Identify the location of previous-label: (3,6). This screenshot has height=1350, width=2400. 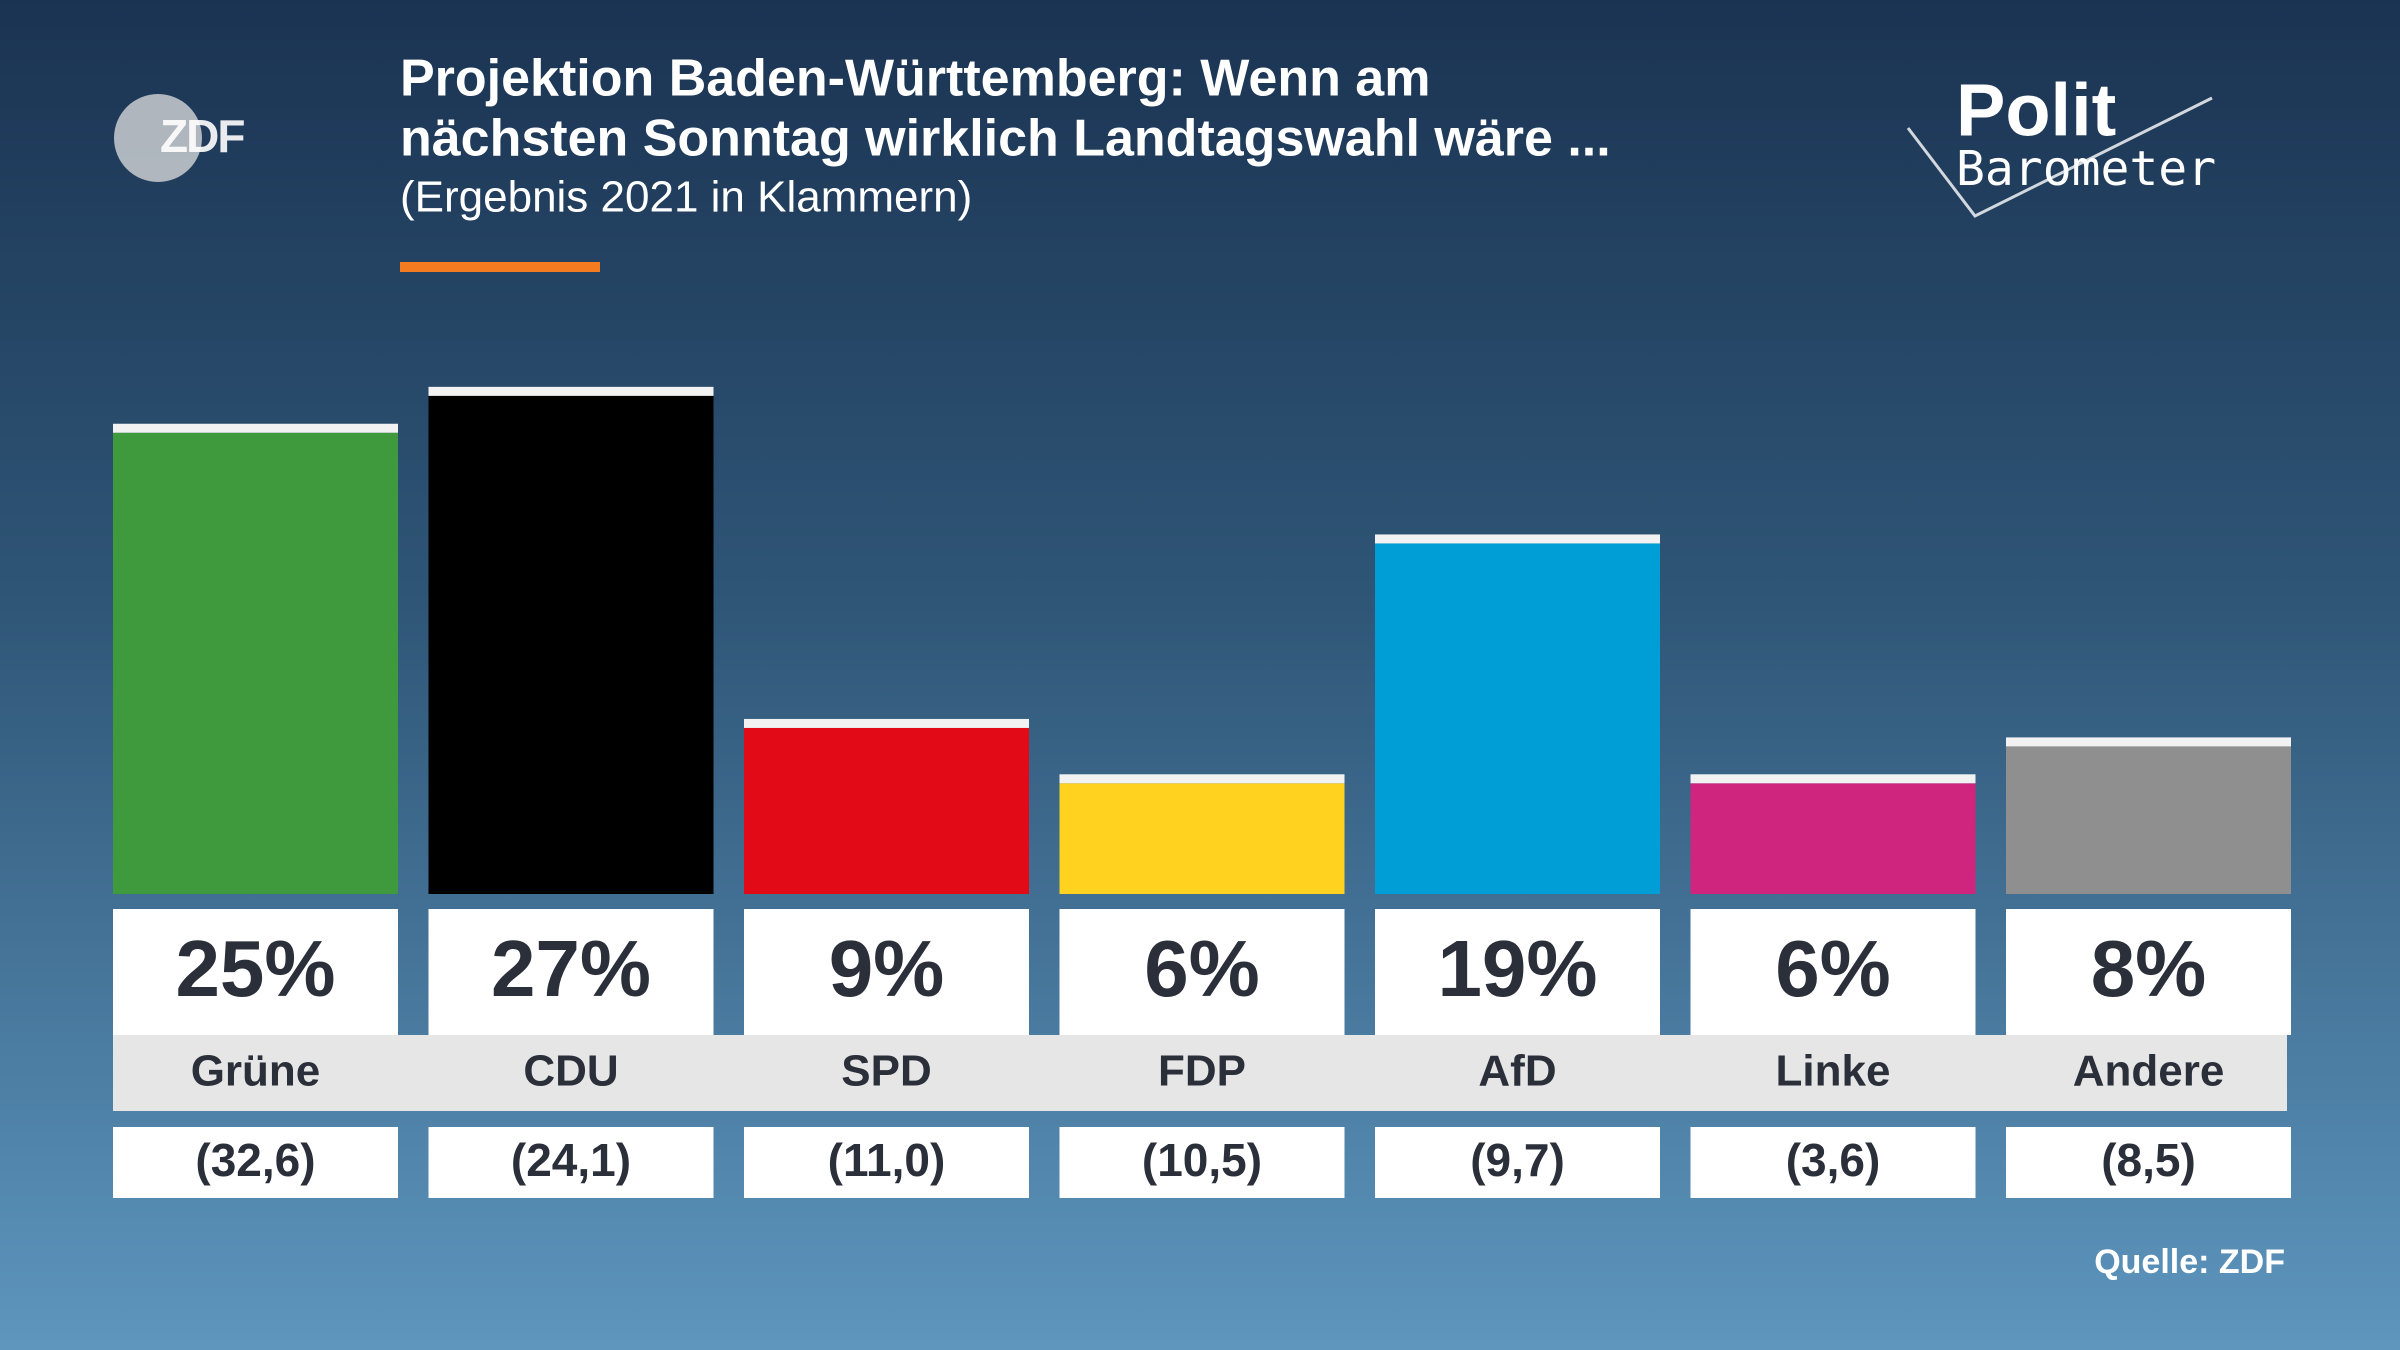
(1833, 1160).